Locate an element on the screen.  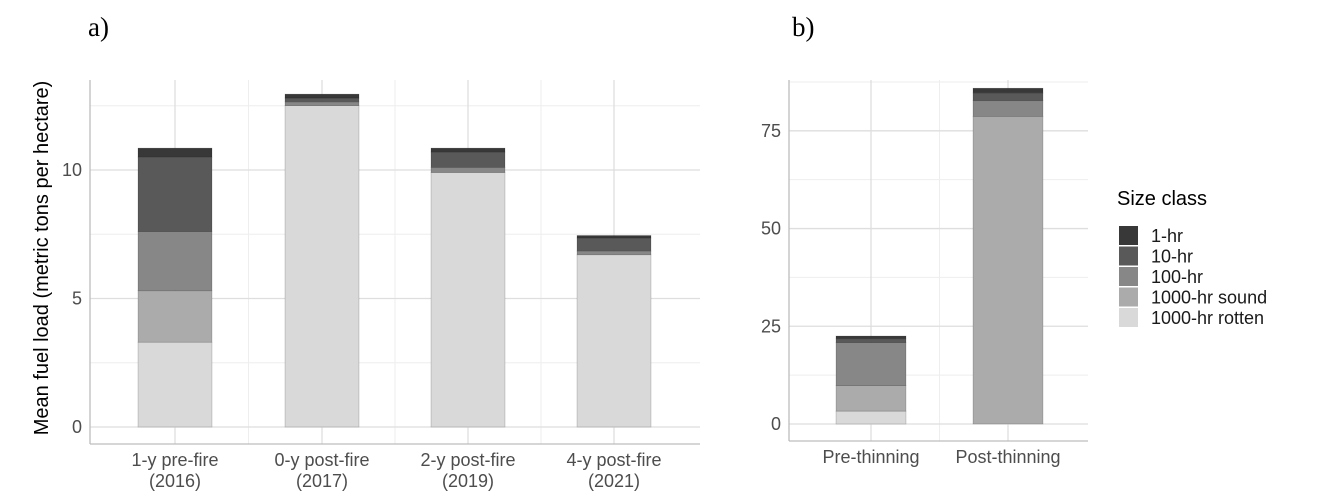
bar-segment-a-0-1000-hr-rotten is located at coordinates (175, 384).